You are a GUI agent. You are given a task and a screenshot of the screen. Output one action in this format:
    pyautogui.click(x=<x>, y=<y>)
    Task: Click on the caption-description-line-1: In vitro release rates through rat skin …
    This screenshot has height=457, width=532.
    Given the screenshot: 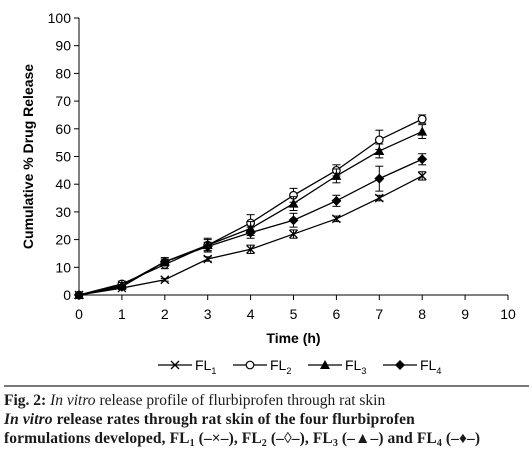 What is the action you would take?
    pyautogui.click(x=266, y=419)
    